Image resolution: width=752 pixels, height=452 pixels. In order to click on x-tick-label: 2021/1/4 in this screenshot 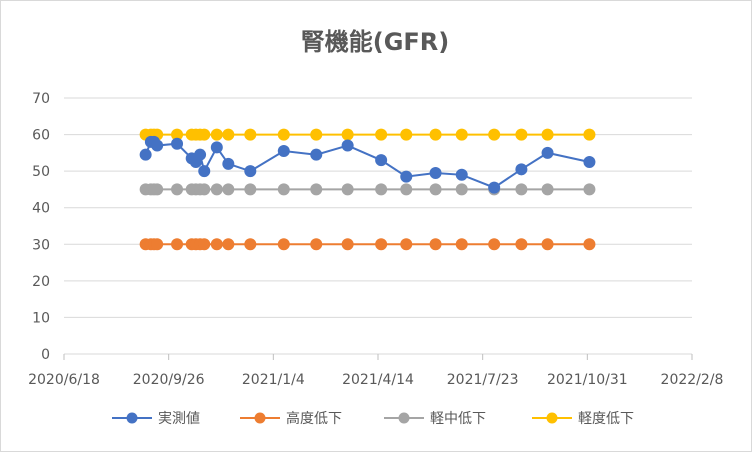, I will do `click(273, 380)`.